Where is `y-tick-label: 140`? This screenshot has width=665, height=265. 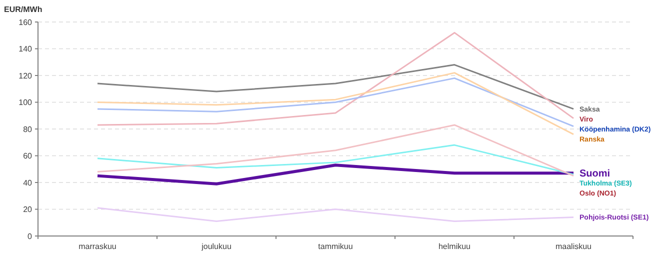 y-tick-label: 140 is located at coordinates (25, 49).